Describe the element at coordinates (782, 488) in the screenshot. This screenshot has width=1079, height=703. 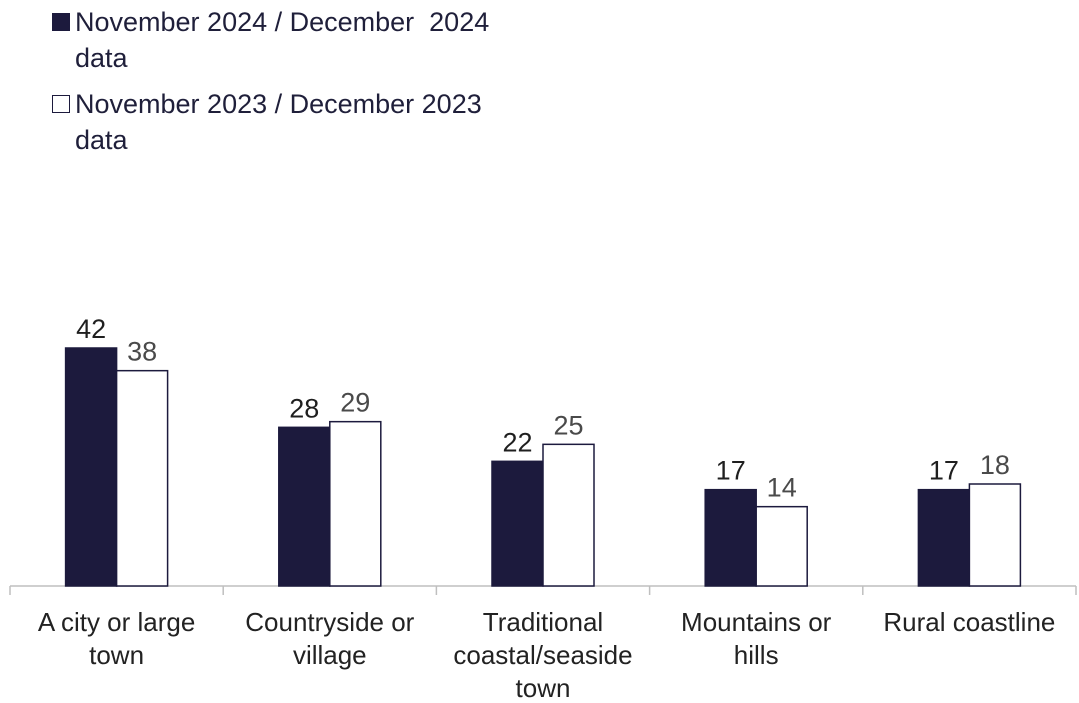
I see `data-label-2023-3: 14` at that location.